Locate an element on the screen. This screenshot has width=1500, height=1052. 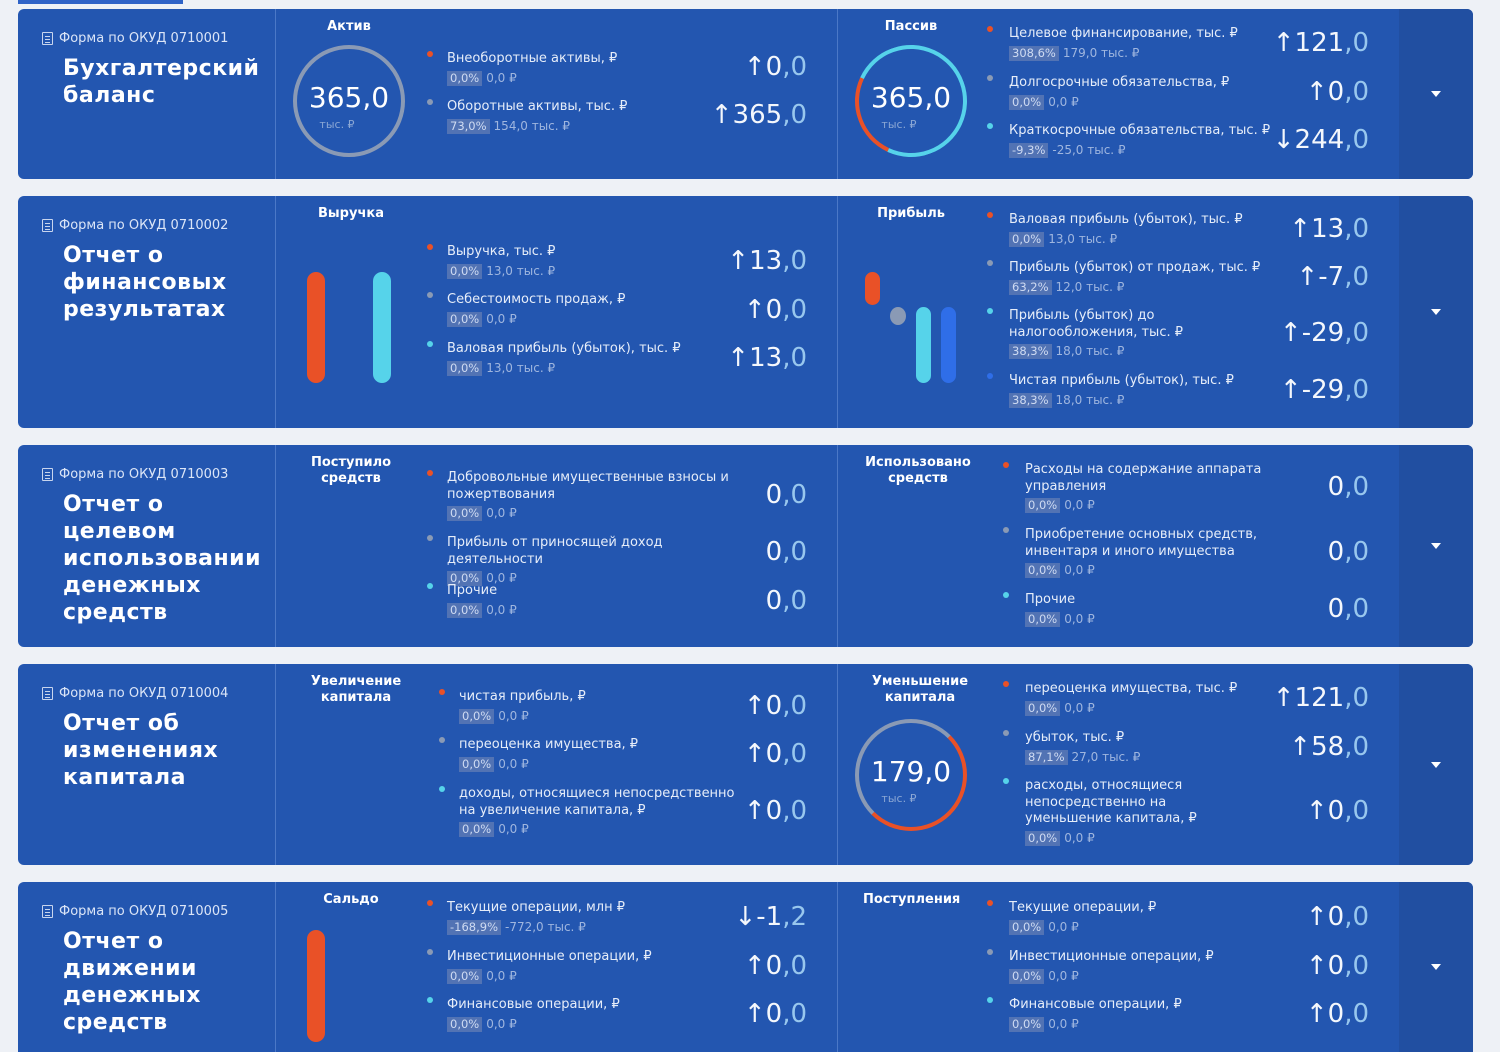
card-title: Отчет о финансовых результатах is located at coordinates (145, 282).